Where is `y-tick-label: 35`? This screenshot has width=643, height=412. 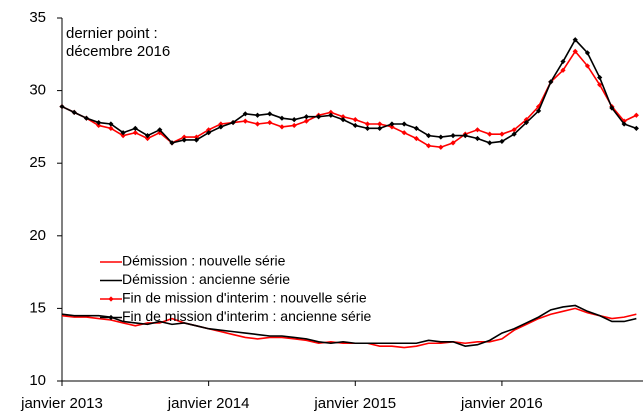
y-tick-label: 35 is located at coordinates (37, 17).